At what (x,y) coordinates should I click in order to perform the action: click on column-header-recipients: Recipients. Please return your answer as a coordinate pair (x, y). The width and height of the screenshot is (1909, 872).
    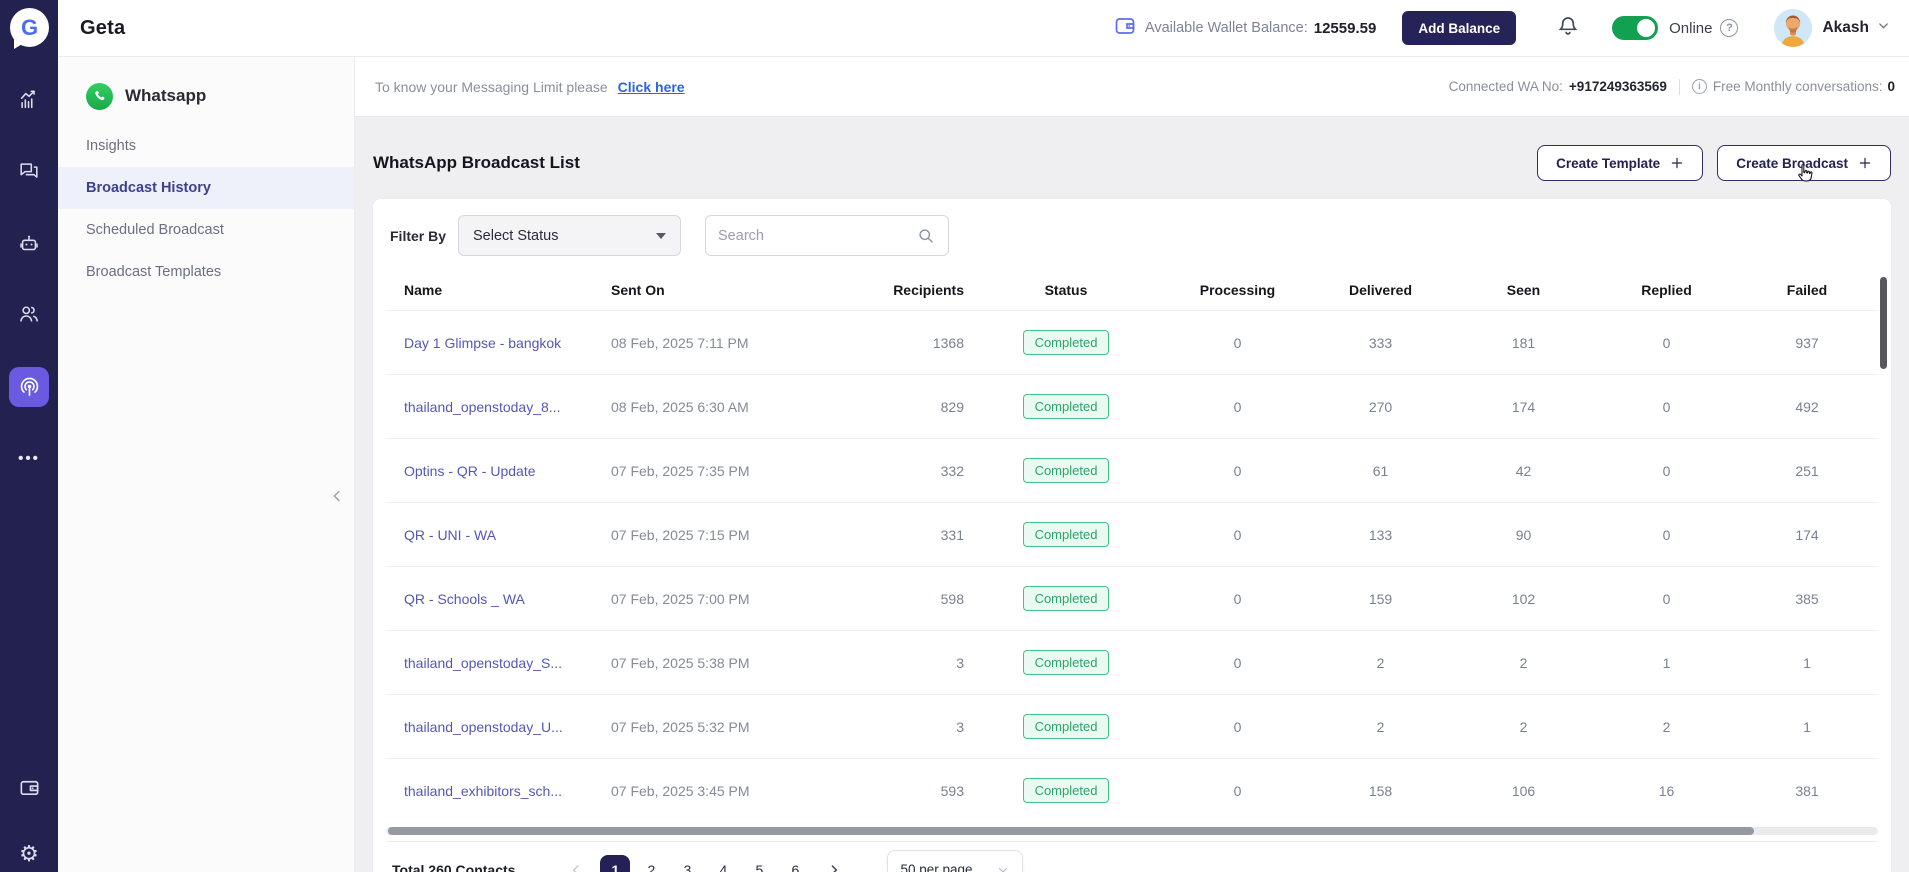
    Looking at the image, I should click on (928, 290).